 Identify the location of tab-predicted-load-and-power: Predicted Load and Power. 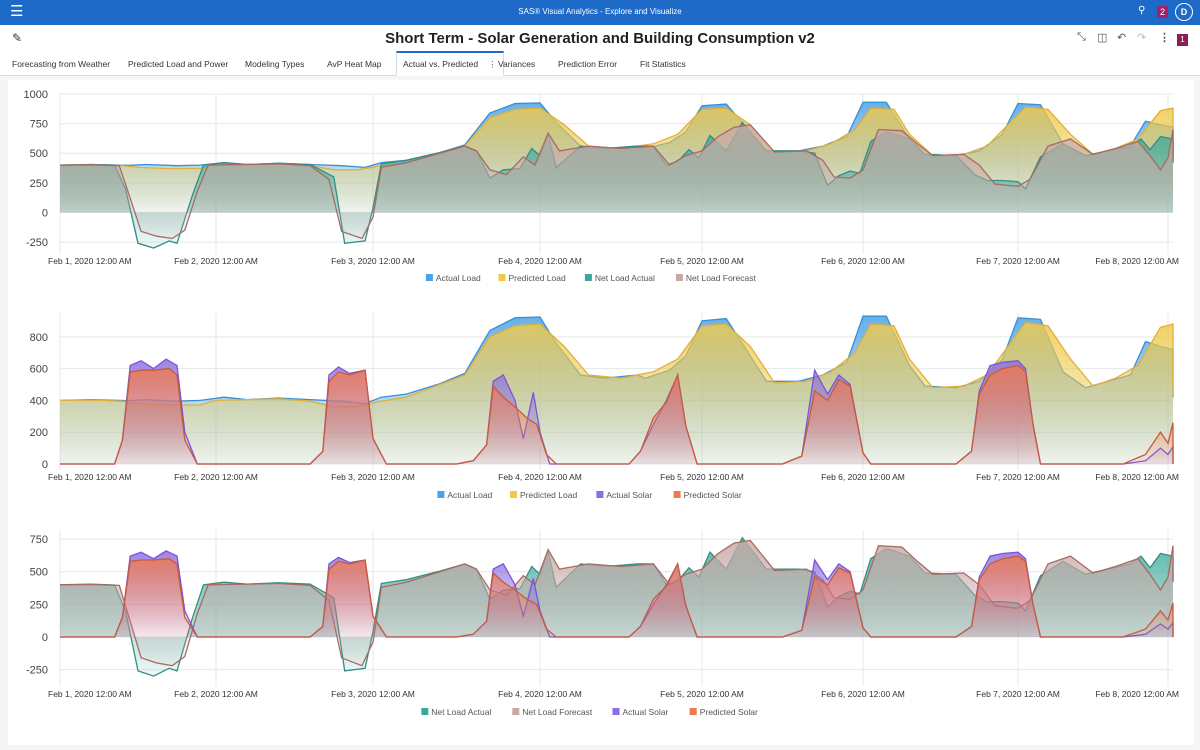
(178, 64).